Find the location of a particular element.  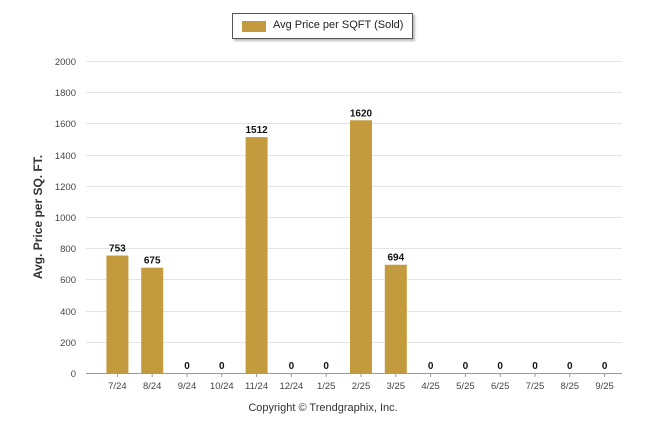

y-tick-label: 800 is located at coordinates (68, 249).